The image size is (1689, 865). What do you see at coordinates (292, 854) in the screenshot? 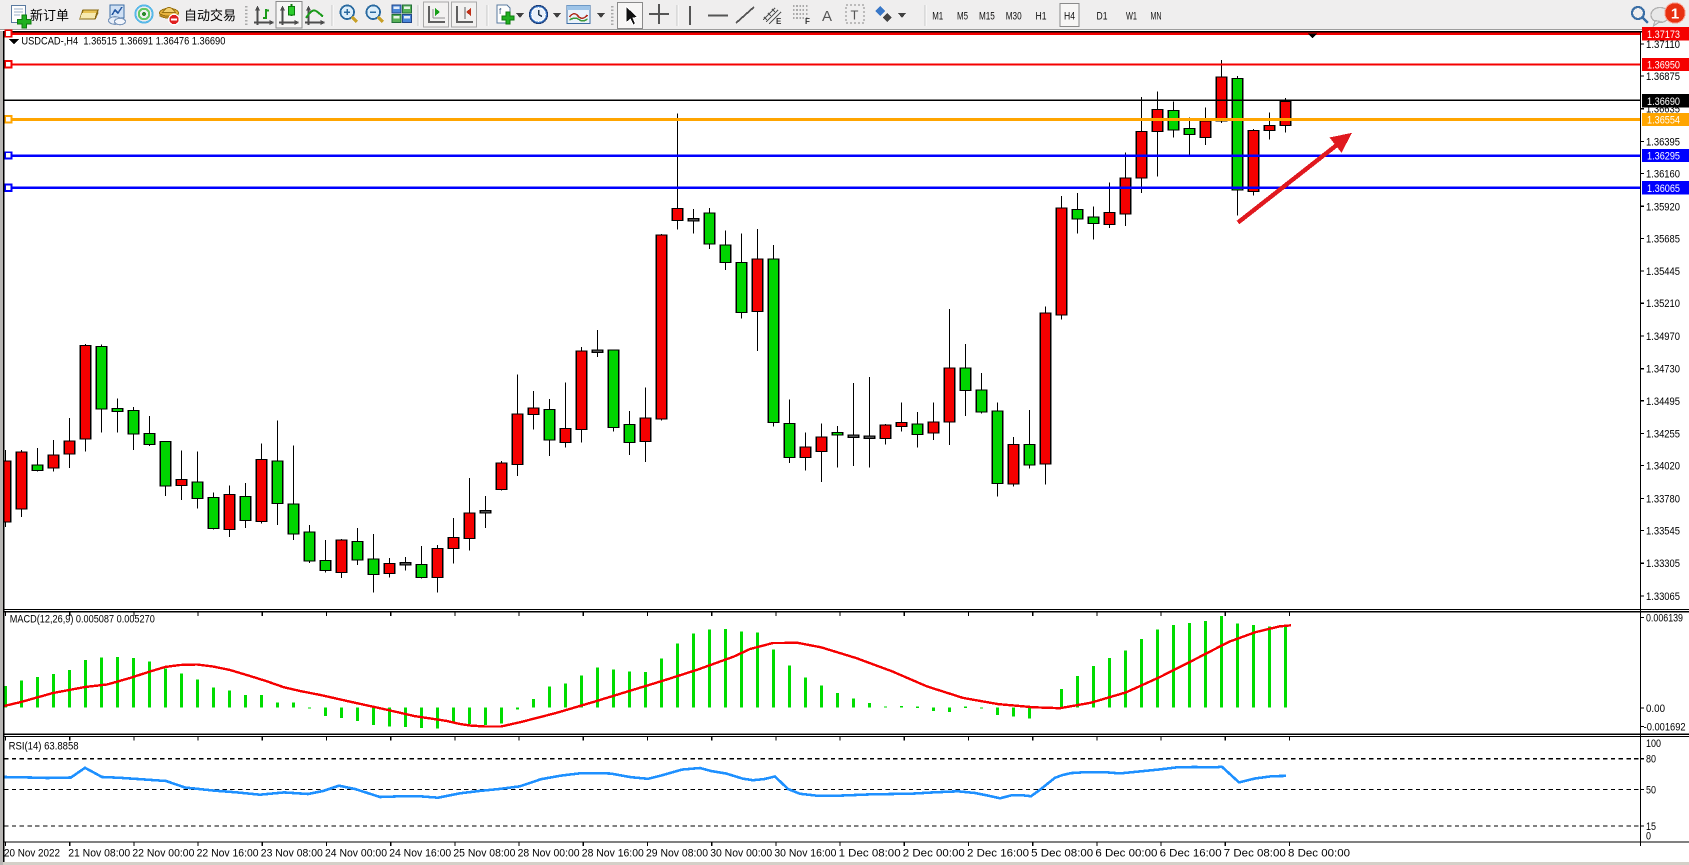
I see `svg-text: 23 Nov 08:00` at bounding box center [292, 854].